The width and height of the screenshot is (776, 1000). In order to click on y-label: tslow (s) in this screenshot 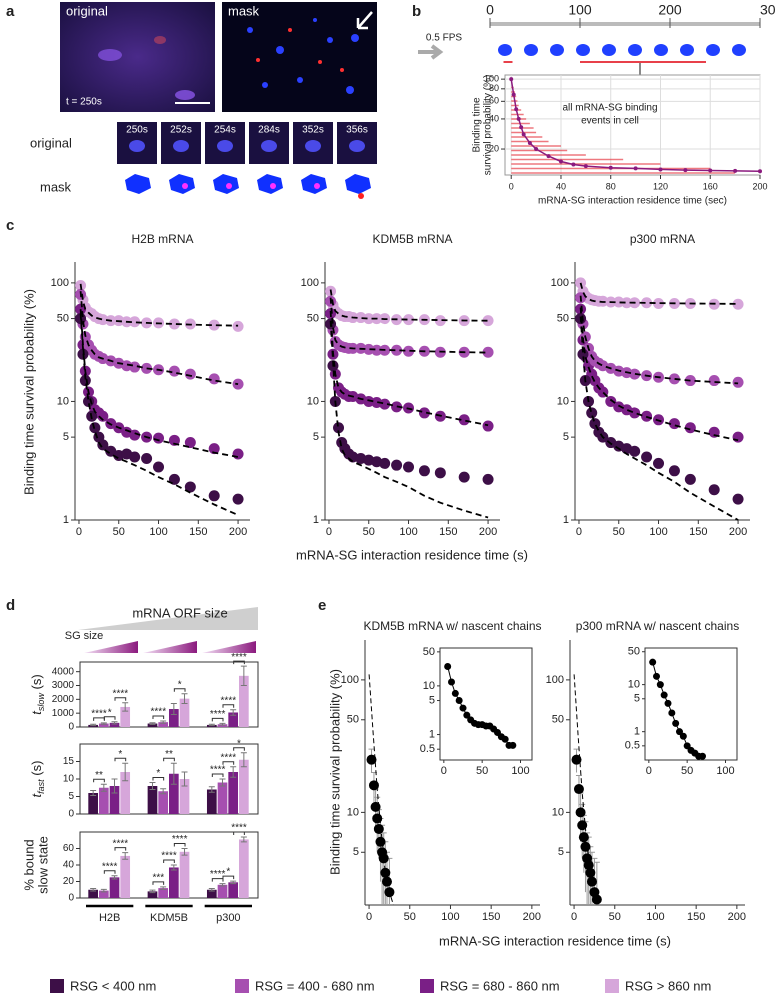, I will do `click(37, 694)`.